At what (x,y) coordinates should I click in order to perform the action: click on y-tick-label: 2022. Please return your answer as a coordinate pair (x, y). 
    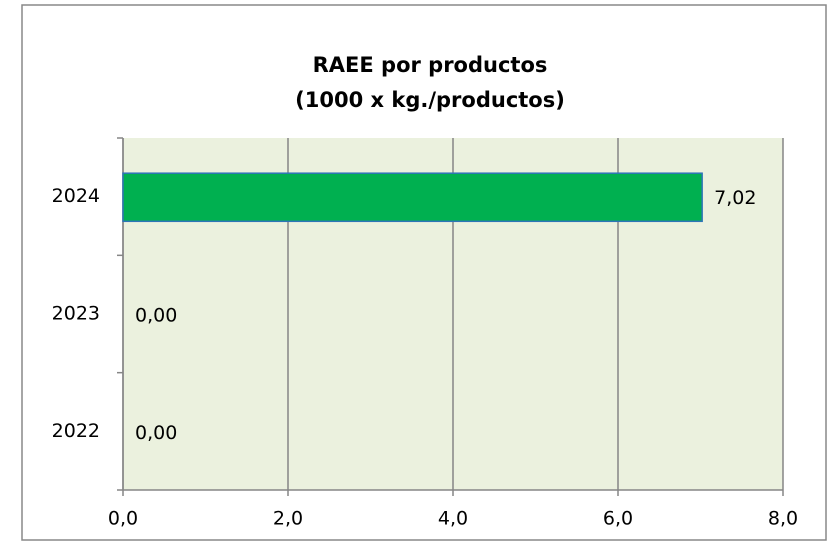
    Looking at the image, I should click on (76, 431).